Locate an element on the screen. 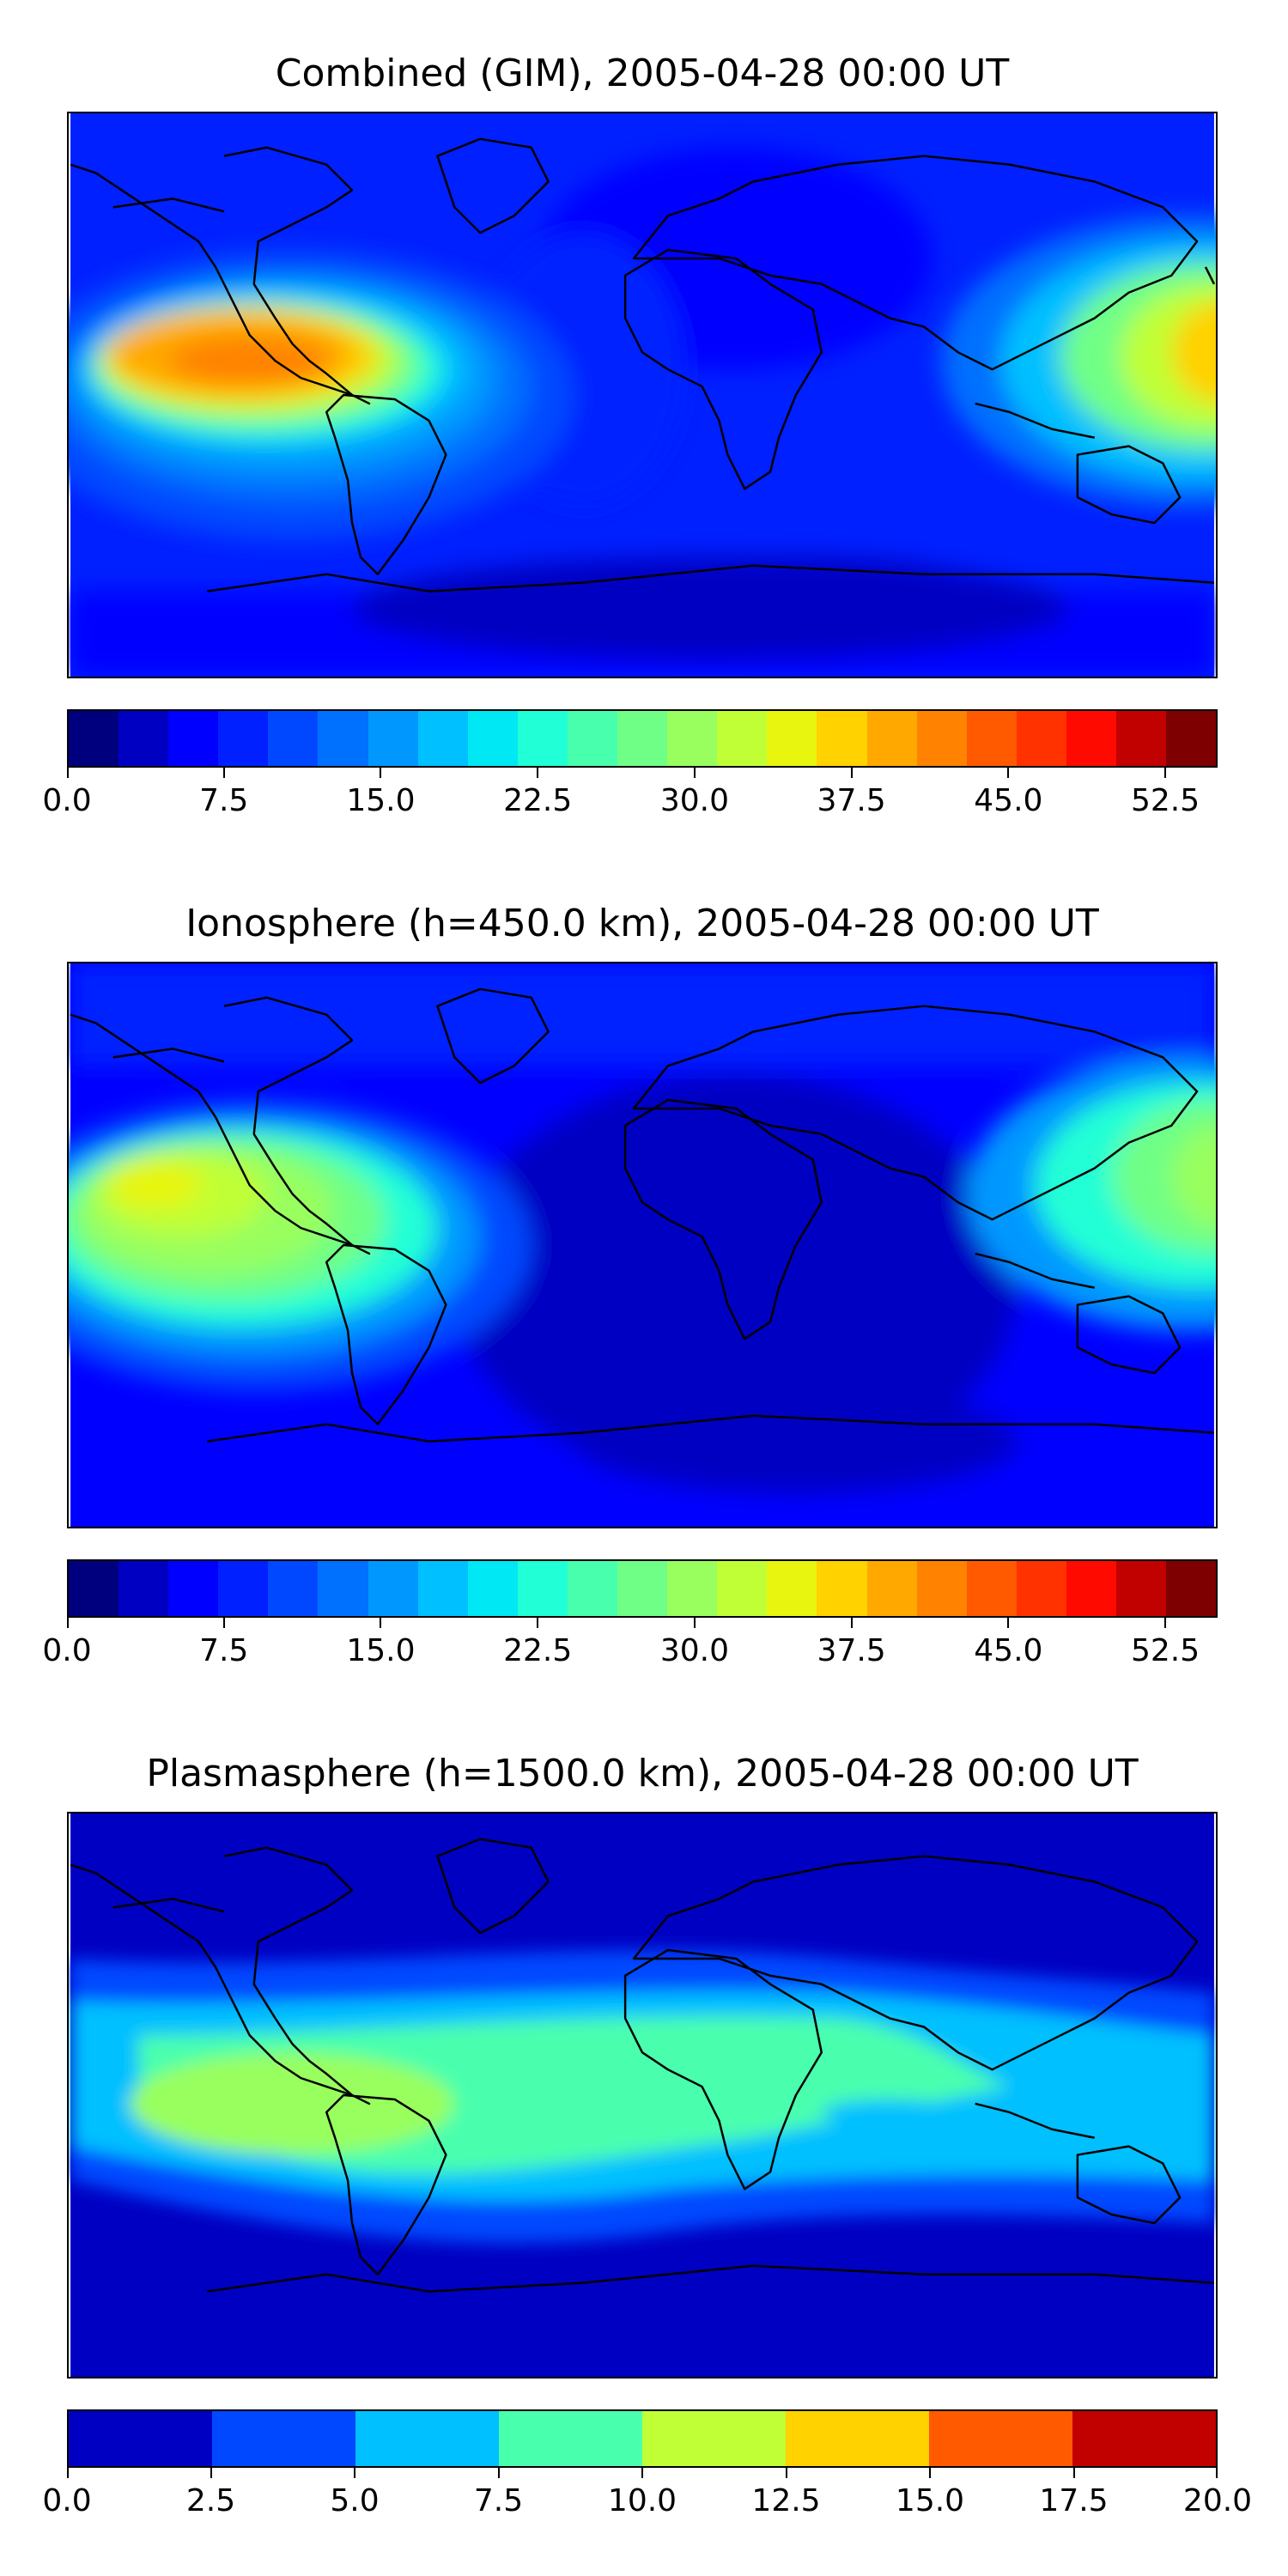  colorbar-ticks-plasmasphere: 0.0 2.5 5.0 7.5 10.0 12.5 15.0 17.5 20.0 is located at coordinates (647, 2493).